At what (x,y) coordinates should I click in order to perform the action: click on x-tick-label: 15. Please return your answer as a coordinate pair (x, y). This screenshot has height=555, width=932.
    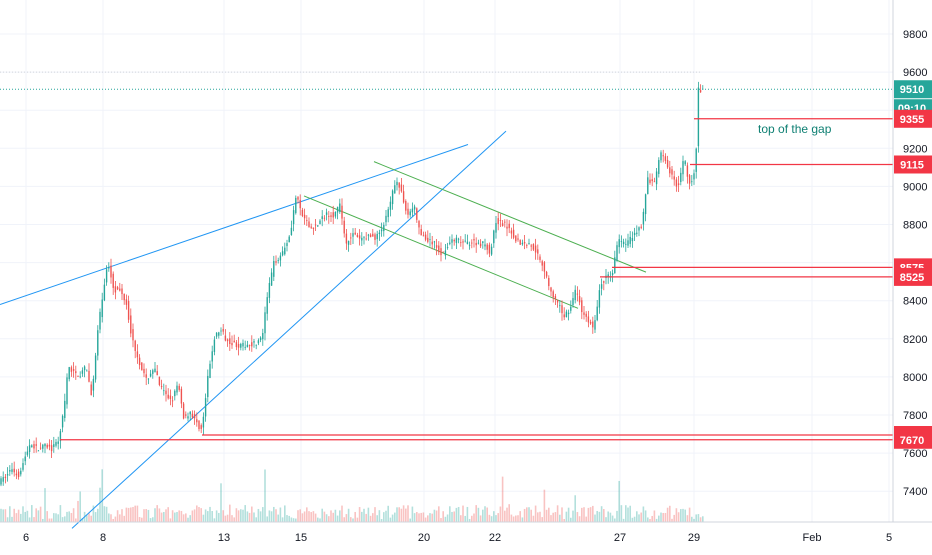
    Looking at the image, I should click on (301, 538).